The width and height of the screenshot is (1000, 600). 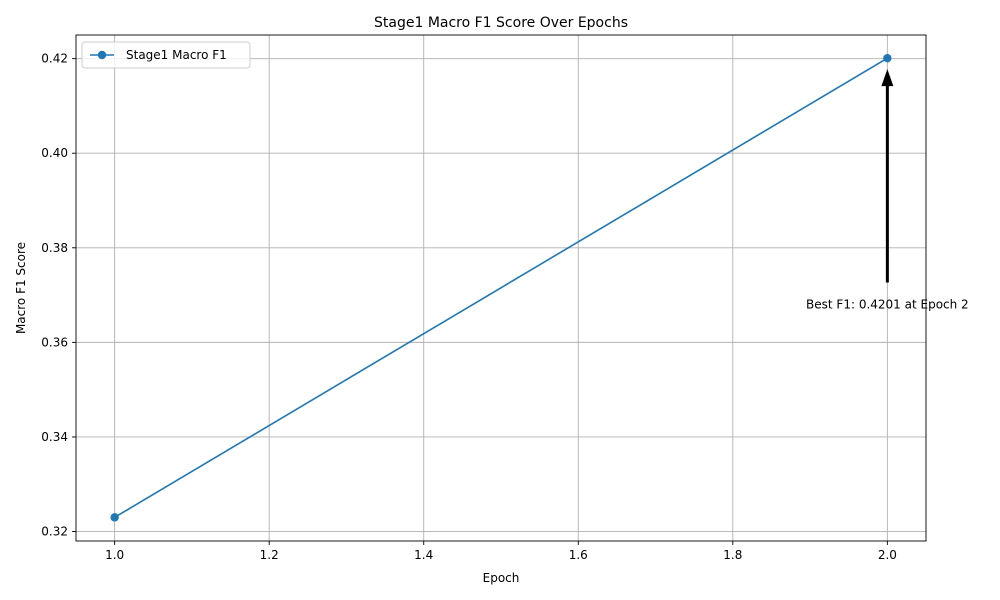 I want to click on x-tick-label: 2.0, so click(x=887, y=555).